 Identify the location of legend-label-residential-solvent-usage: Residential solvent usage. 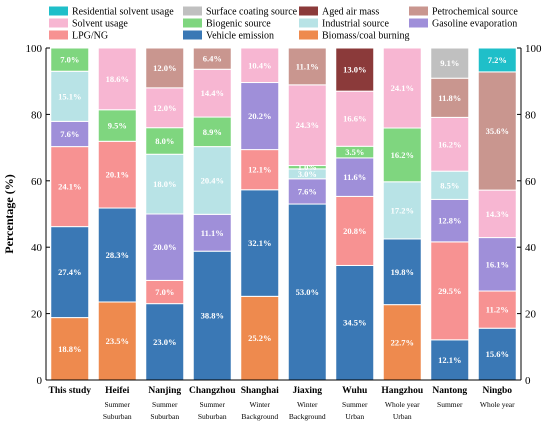
(123, 12).